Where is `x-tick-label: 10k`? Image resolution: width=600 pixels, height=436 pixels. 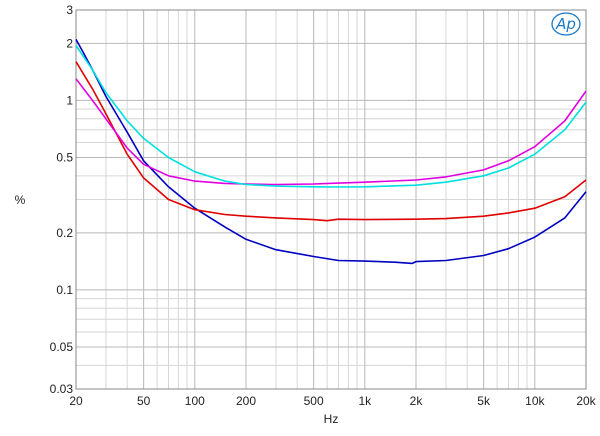 x-tick-label: 10k is located at coordinates (535, 401).